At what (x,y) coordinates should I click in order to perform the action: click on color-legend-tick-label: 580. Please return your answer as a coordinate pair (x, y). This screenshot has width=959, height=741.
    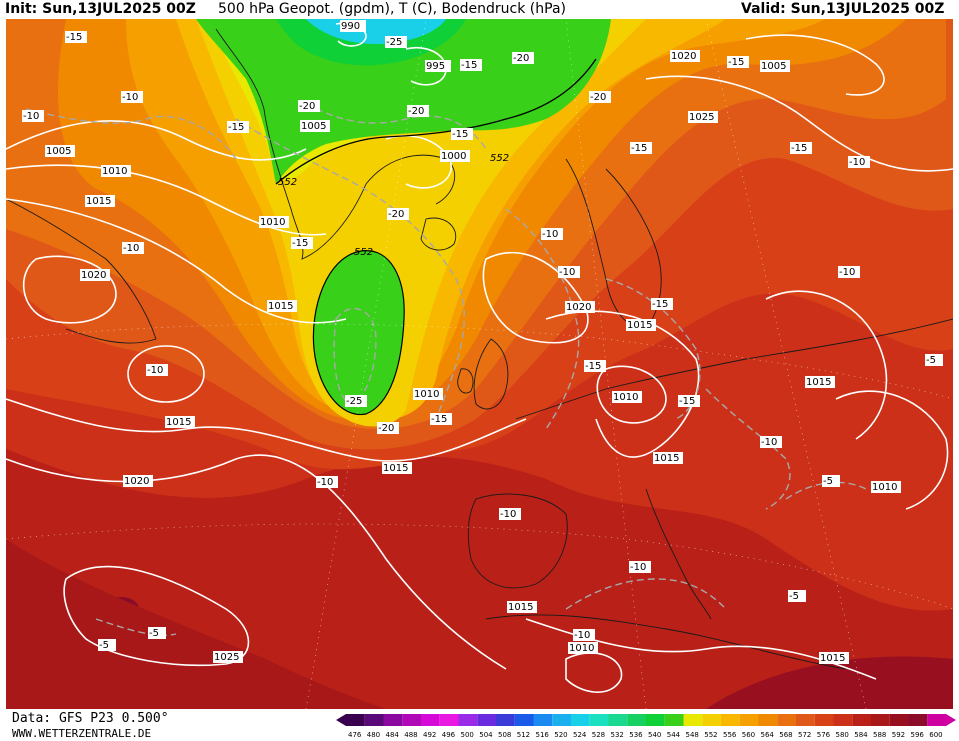
    Looking at the image, I should click on (842, 735).